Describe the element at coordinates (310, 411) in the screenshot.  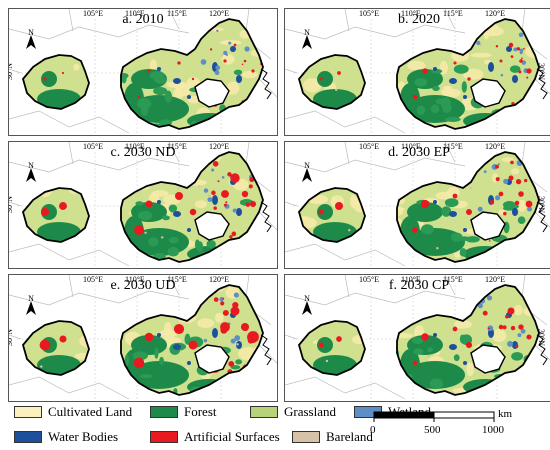
I see `legend-label: Grassland` at that location.